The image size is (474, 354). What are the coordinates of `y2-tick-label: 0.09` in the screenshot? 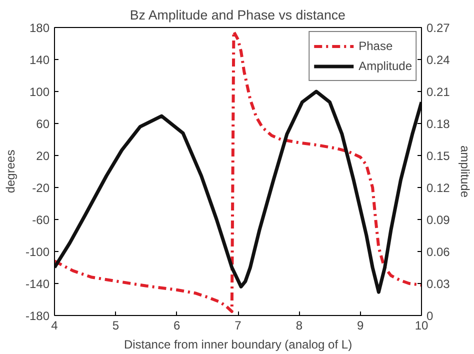 It's located at (438, 220).